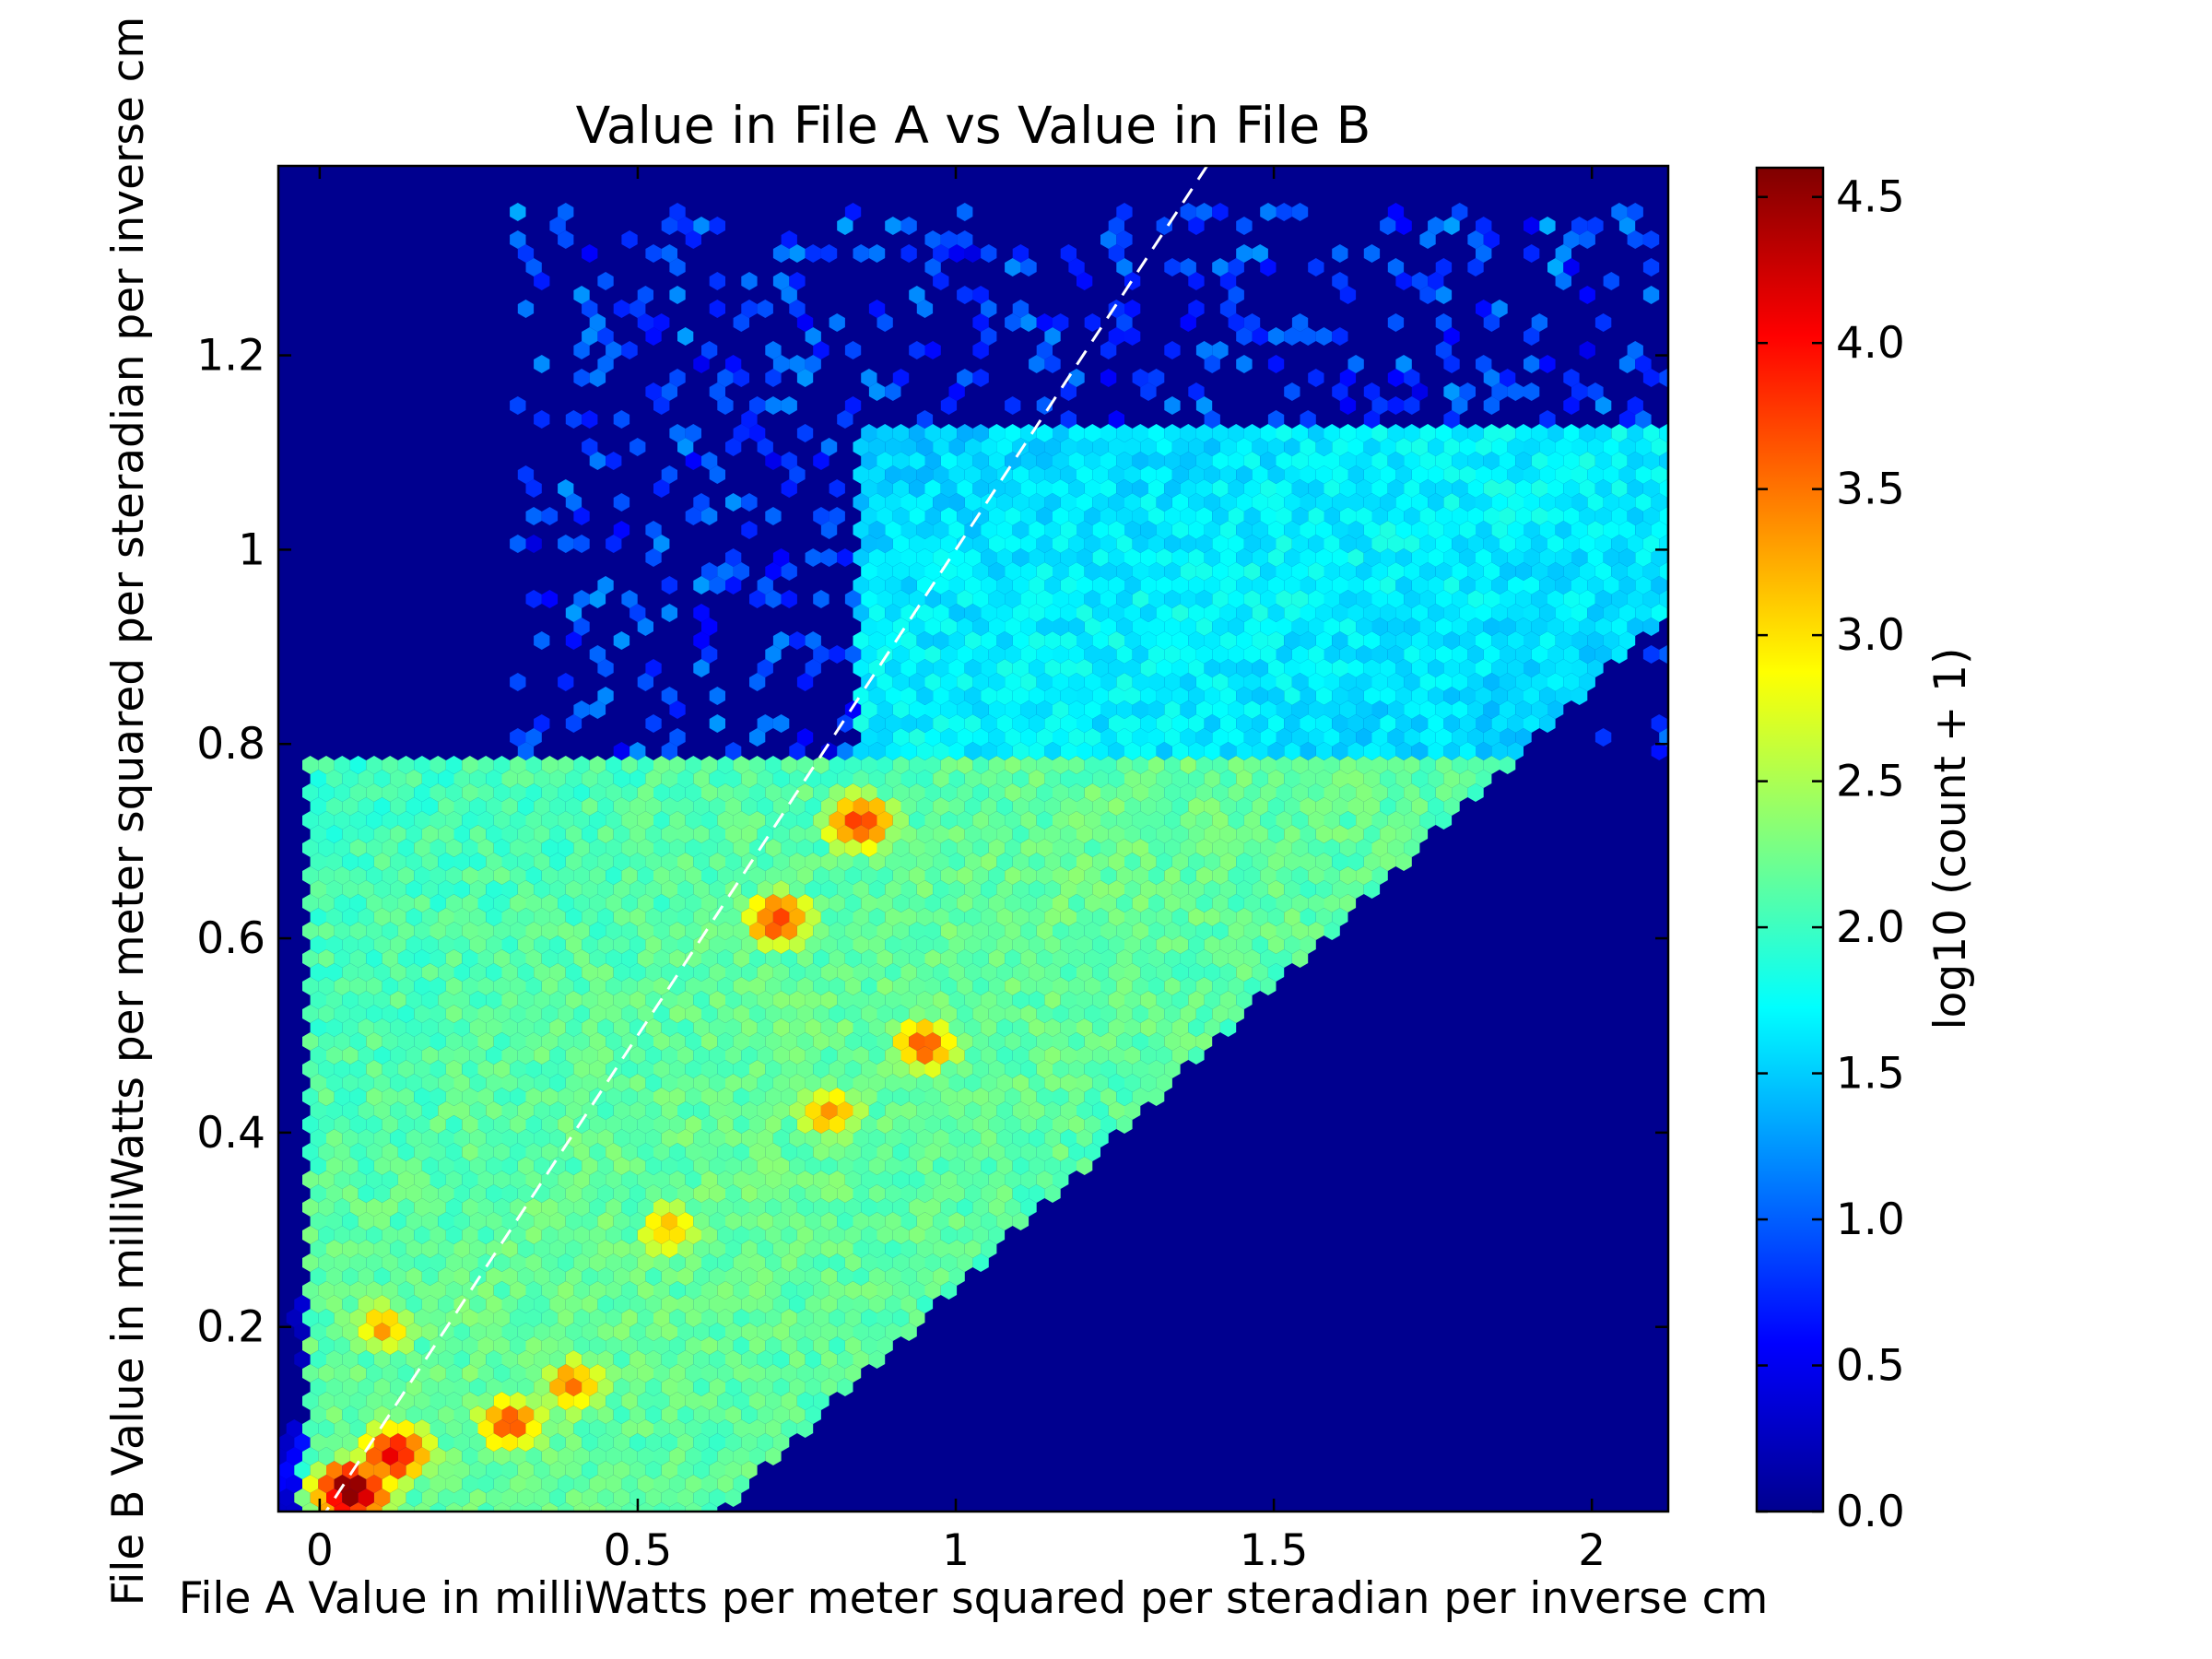 The height and width of the screenshot is (1659, 2212). What do you see at coordinates (1831, 854) in the screenshot?
I see `colorbar-ticks: 0.00.51.01.52.02.53.03.54.04.5` at bounding box center [1831, 854].